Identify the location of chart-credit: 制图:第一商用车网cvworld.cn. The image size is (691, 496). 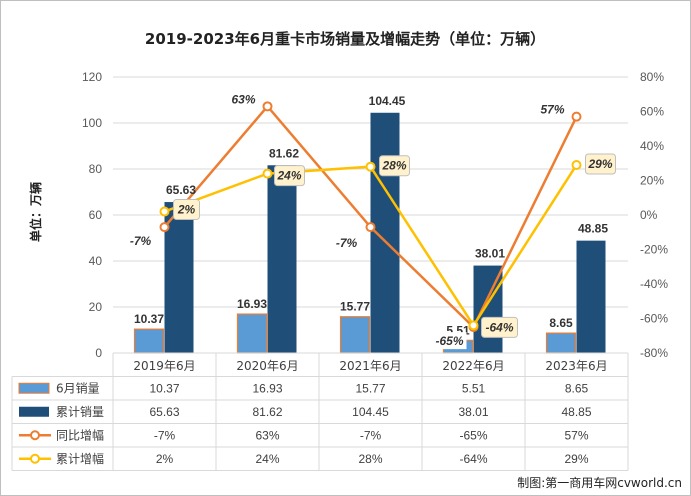
(599, 482).